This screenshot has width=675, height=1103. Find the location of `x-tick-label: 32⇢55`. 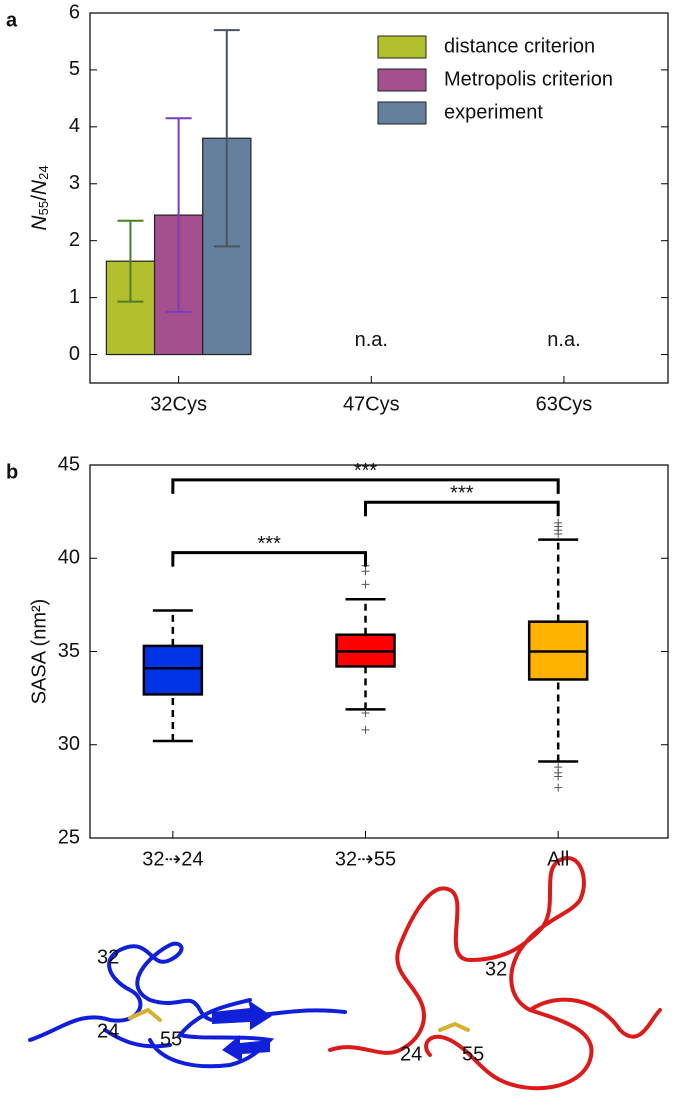

x-tick-label: 32⇢55 is located at coordinates (365, 859).